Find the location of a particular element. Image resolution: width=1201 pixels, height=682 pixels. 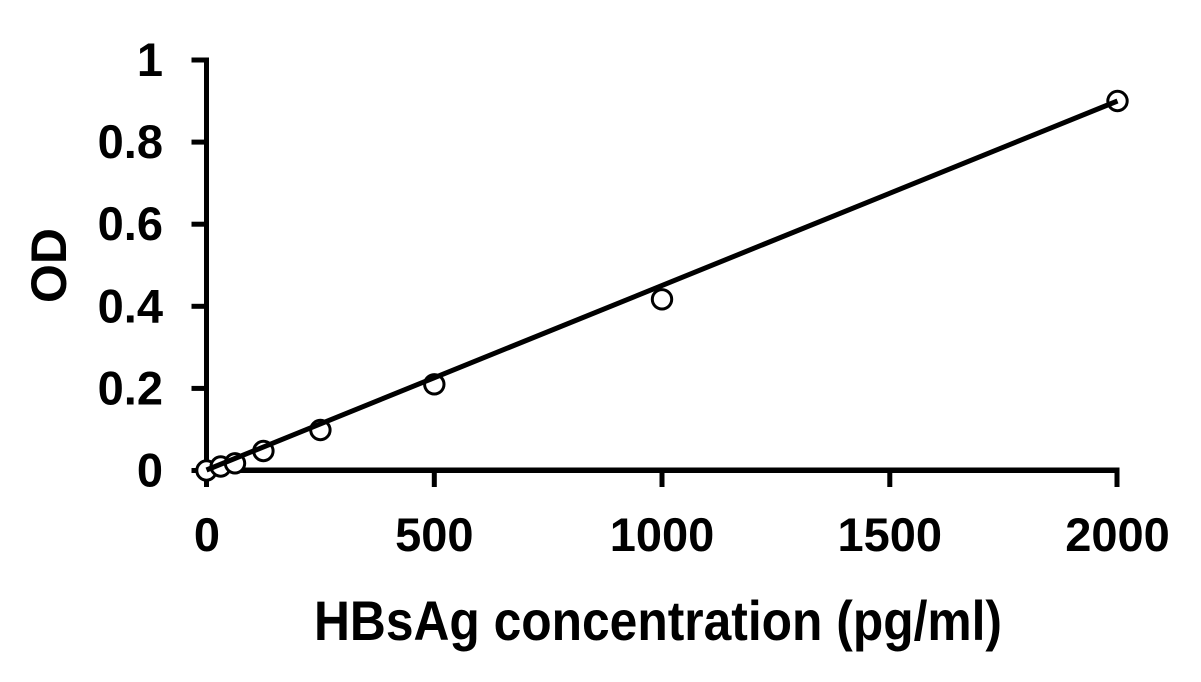

svg-text: 0.4 is located at coordinates (130, 305).